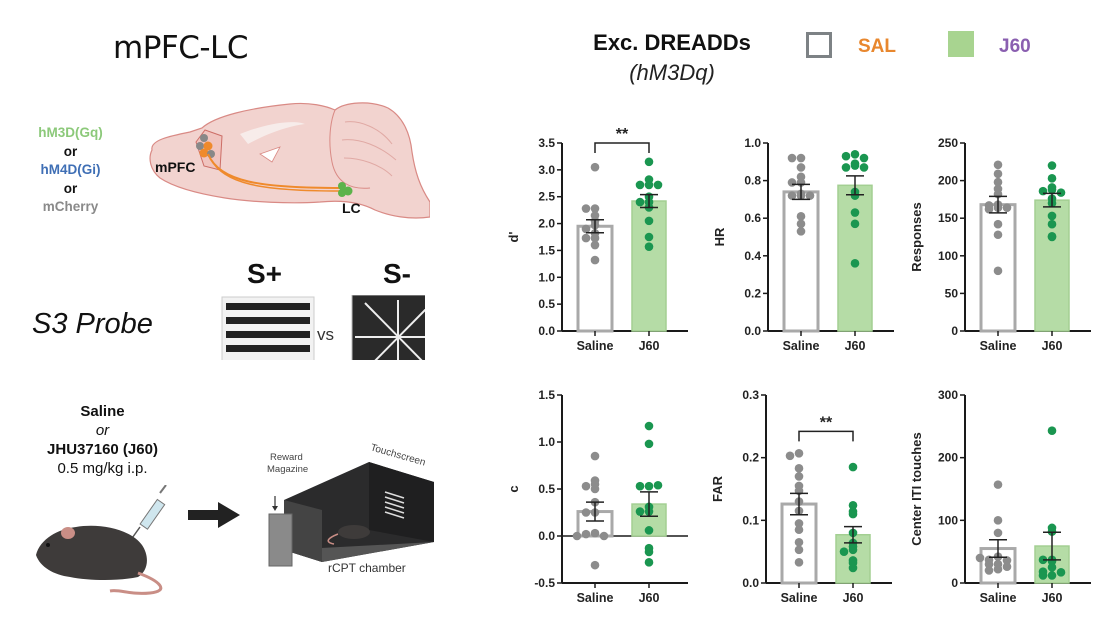 The image size is (1107, 627). I want to click on legend-label-j60: J60, so click(1015, 46).